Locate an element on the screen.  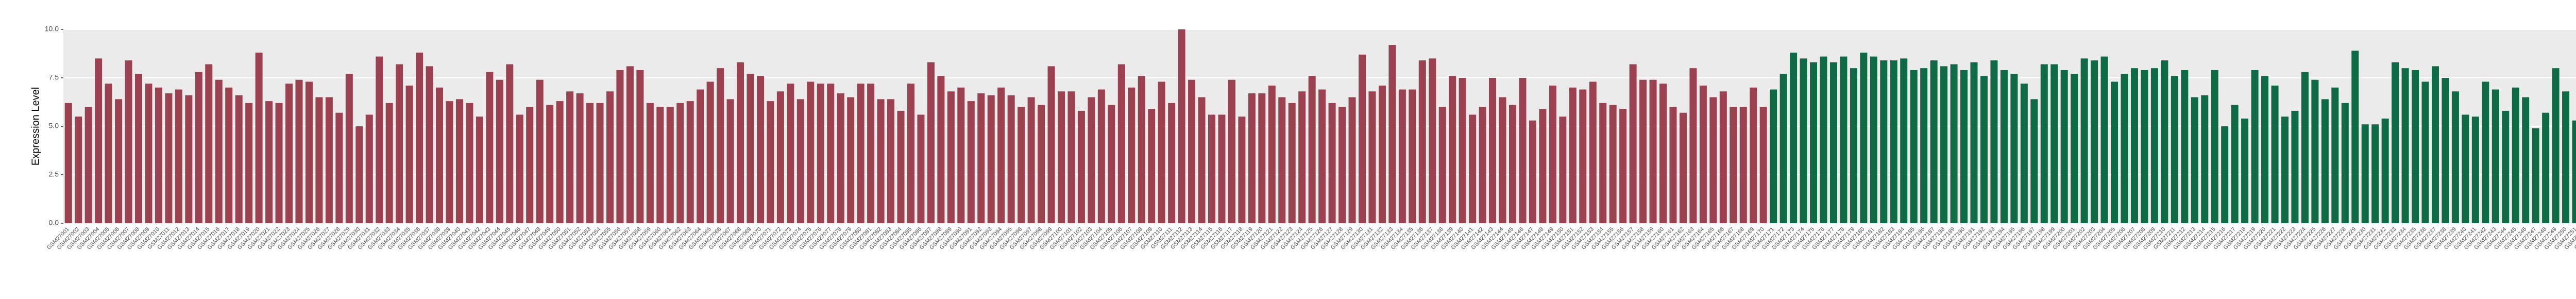
y-tick-label: 0.0 is located at coordinates (54, 223).